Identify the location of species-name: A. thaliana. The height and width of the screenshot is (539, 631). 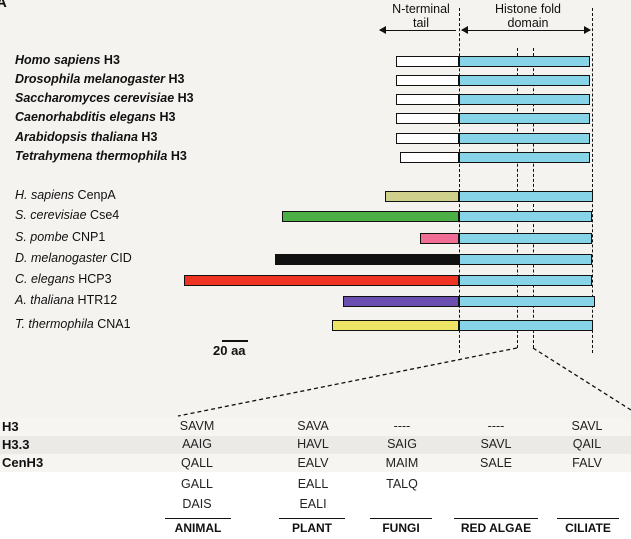
(45, 300).